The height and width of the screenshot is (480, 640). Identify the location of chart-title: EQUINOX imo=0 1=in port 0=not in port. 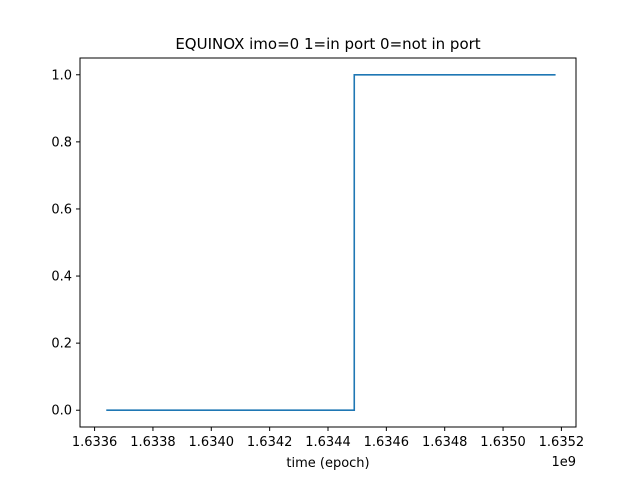
(327, 44).